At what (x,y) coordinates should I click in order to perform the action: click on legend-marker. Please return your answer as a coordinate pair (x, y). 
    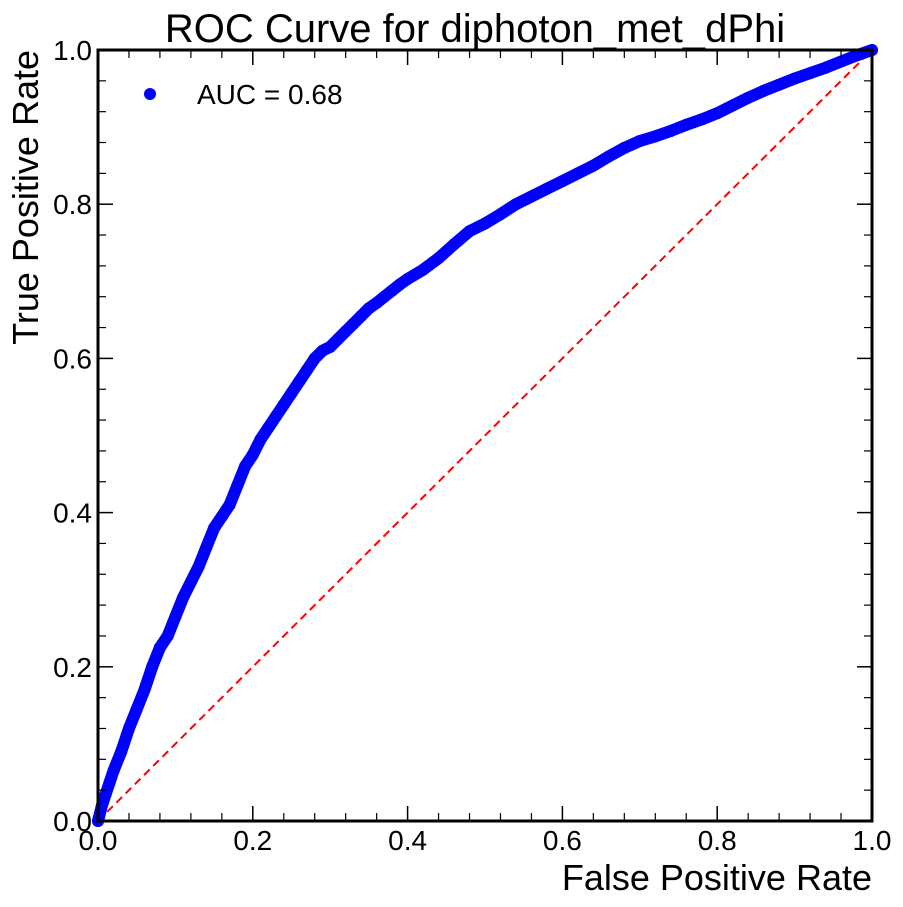
    Looking at the image, I should click on (150, 94).